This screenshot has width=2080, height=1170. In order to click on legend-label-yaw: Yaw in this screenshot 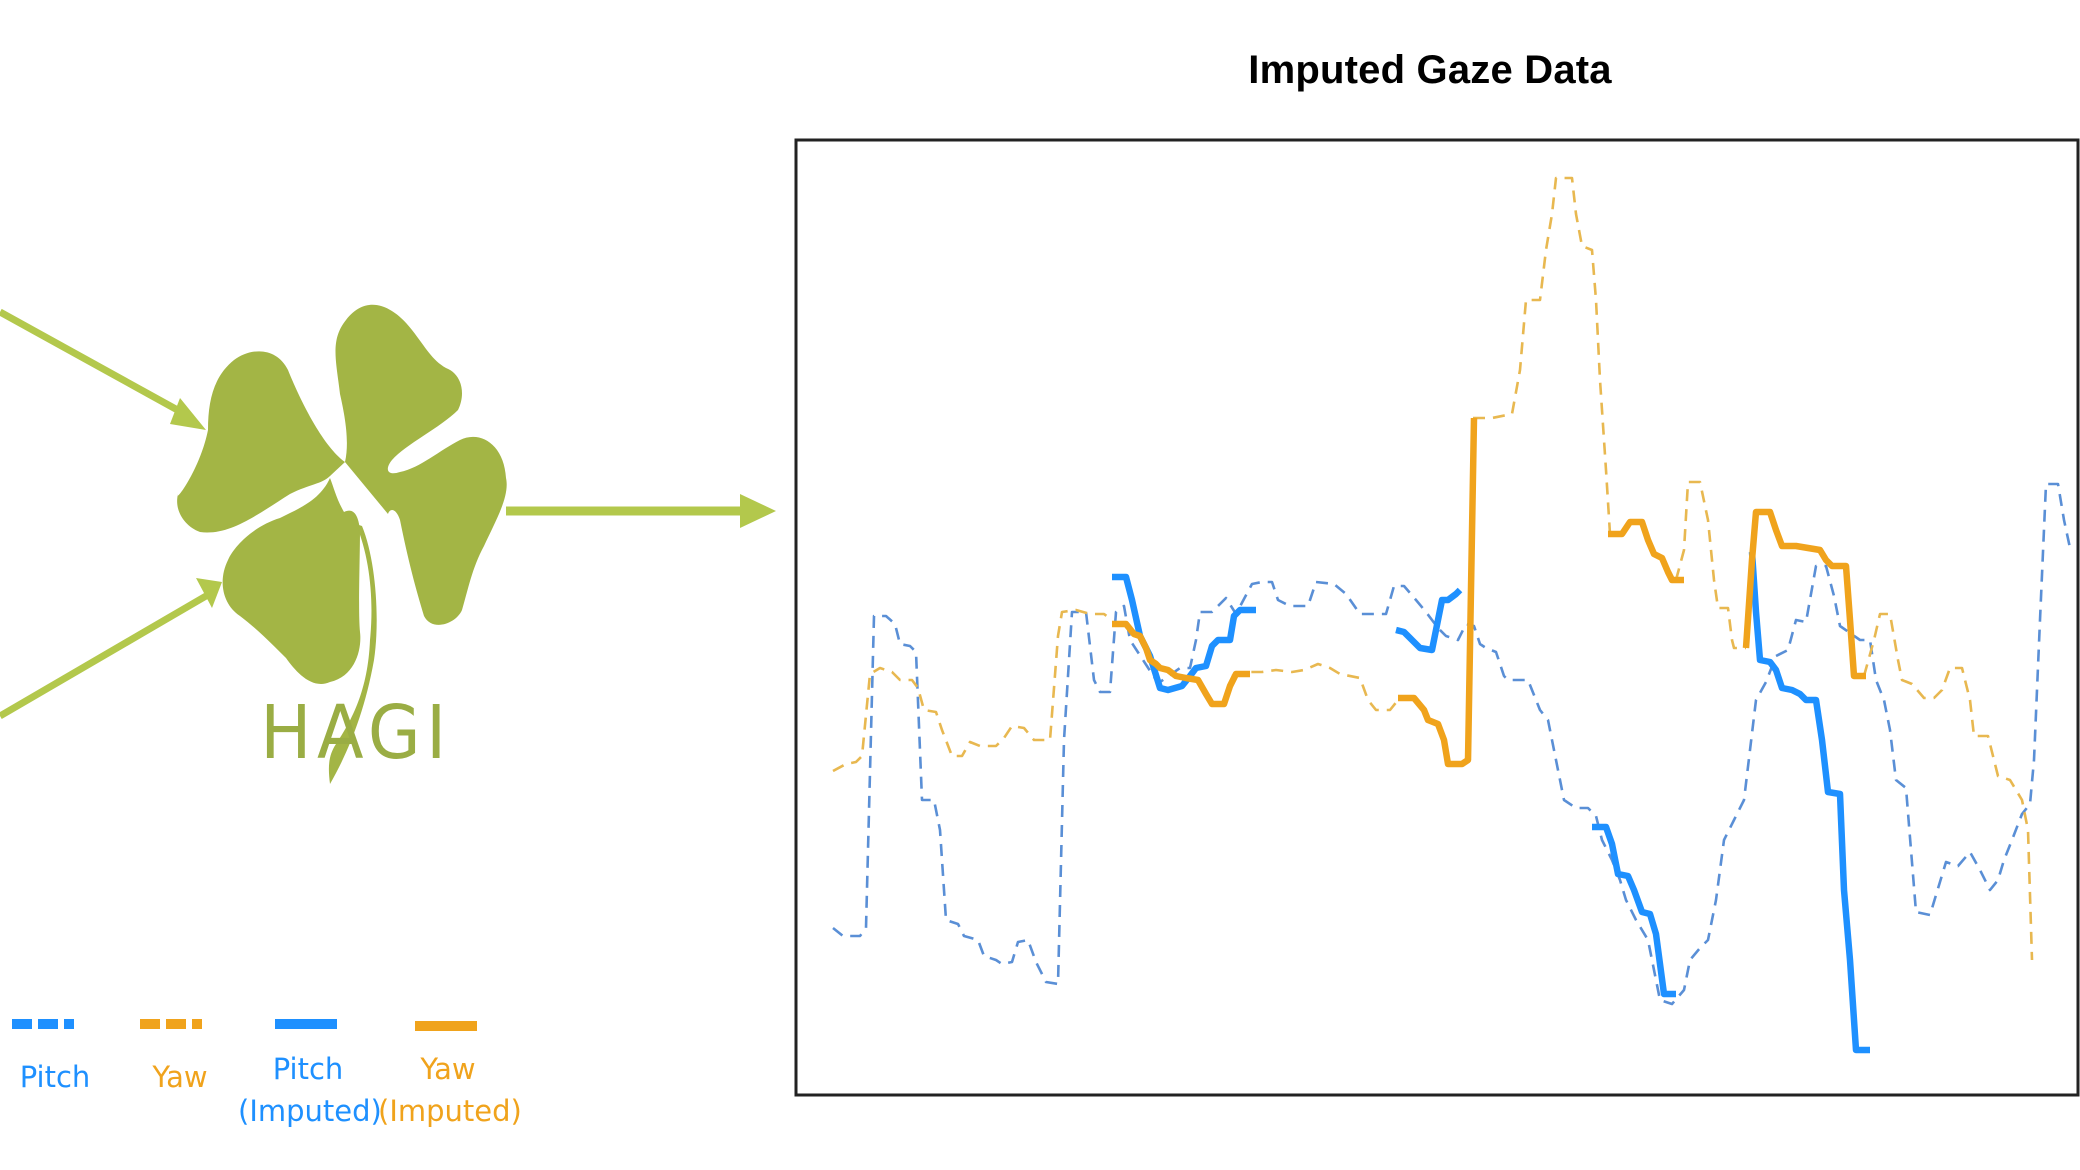, I will do `click(180, 1077)`.